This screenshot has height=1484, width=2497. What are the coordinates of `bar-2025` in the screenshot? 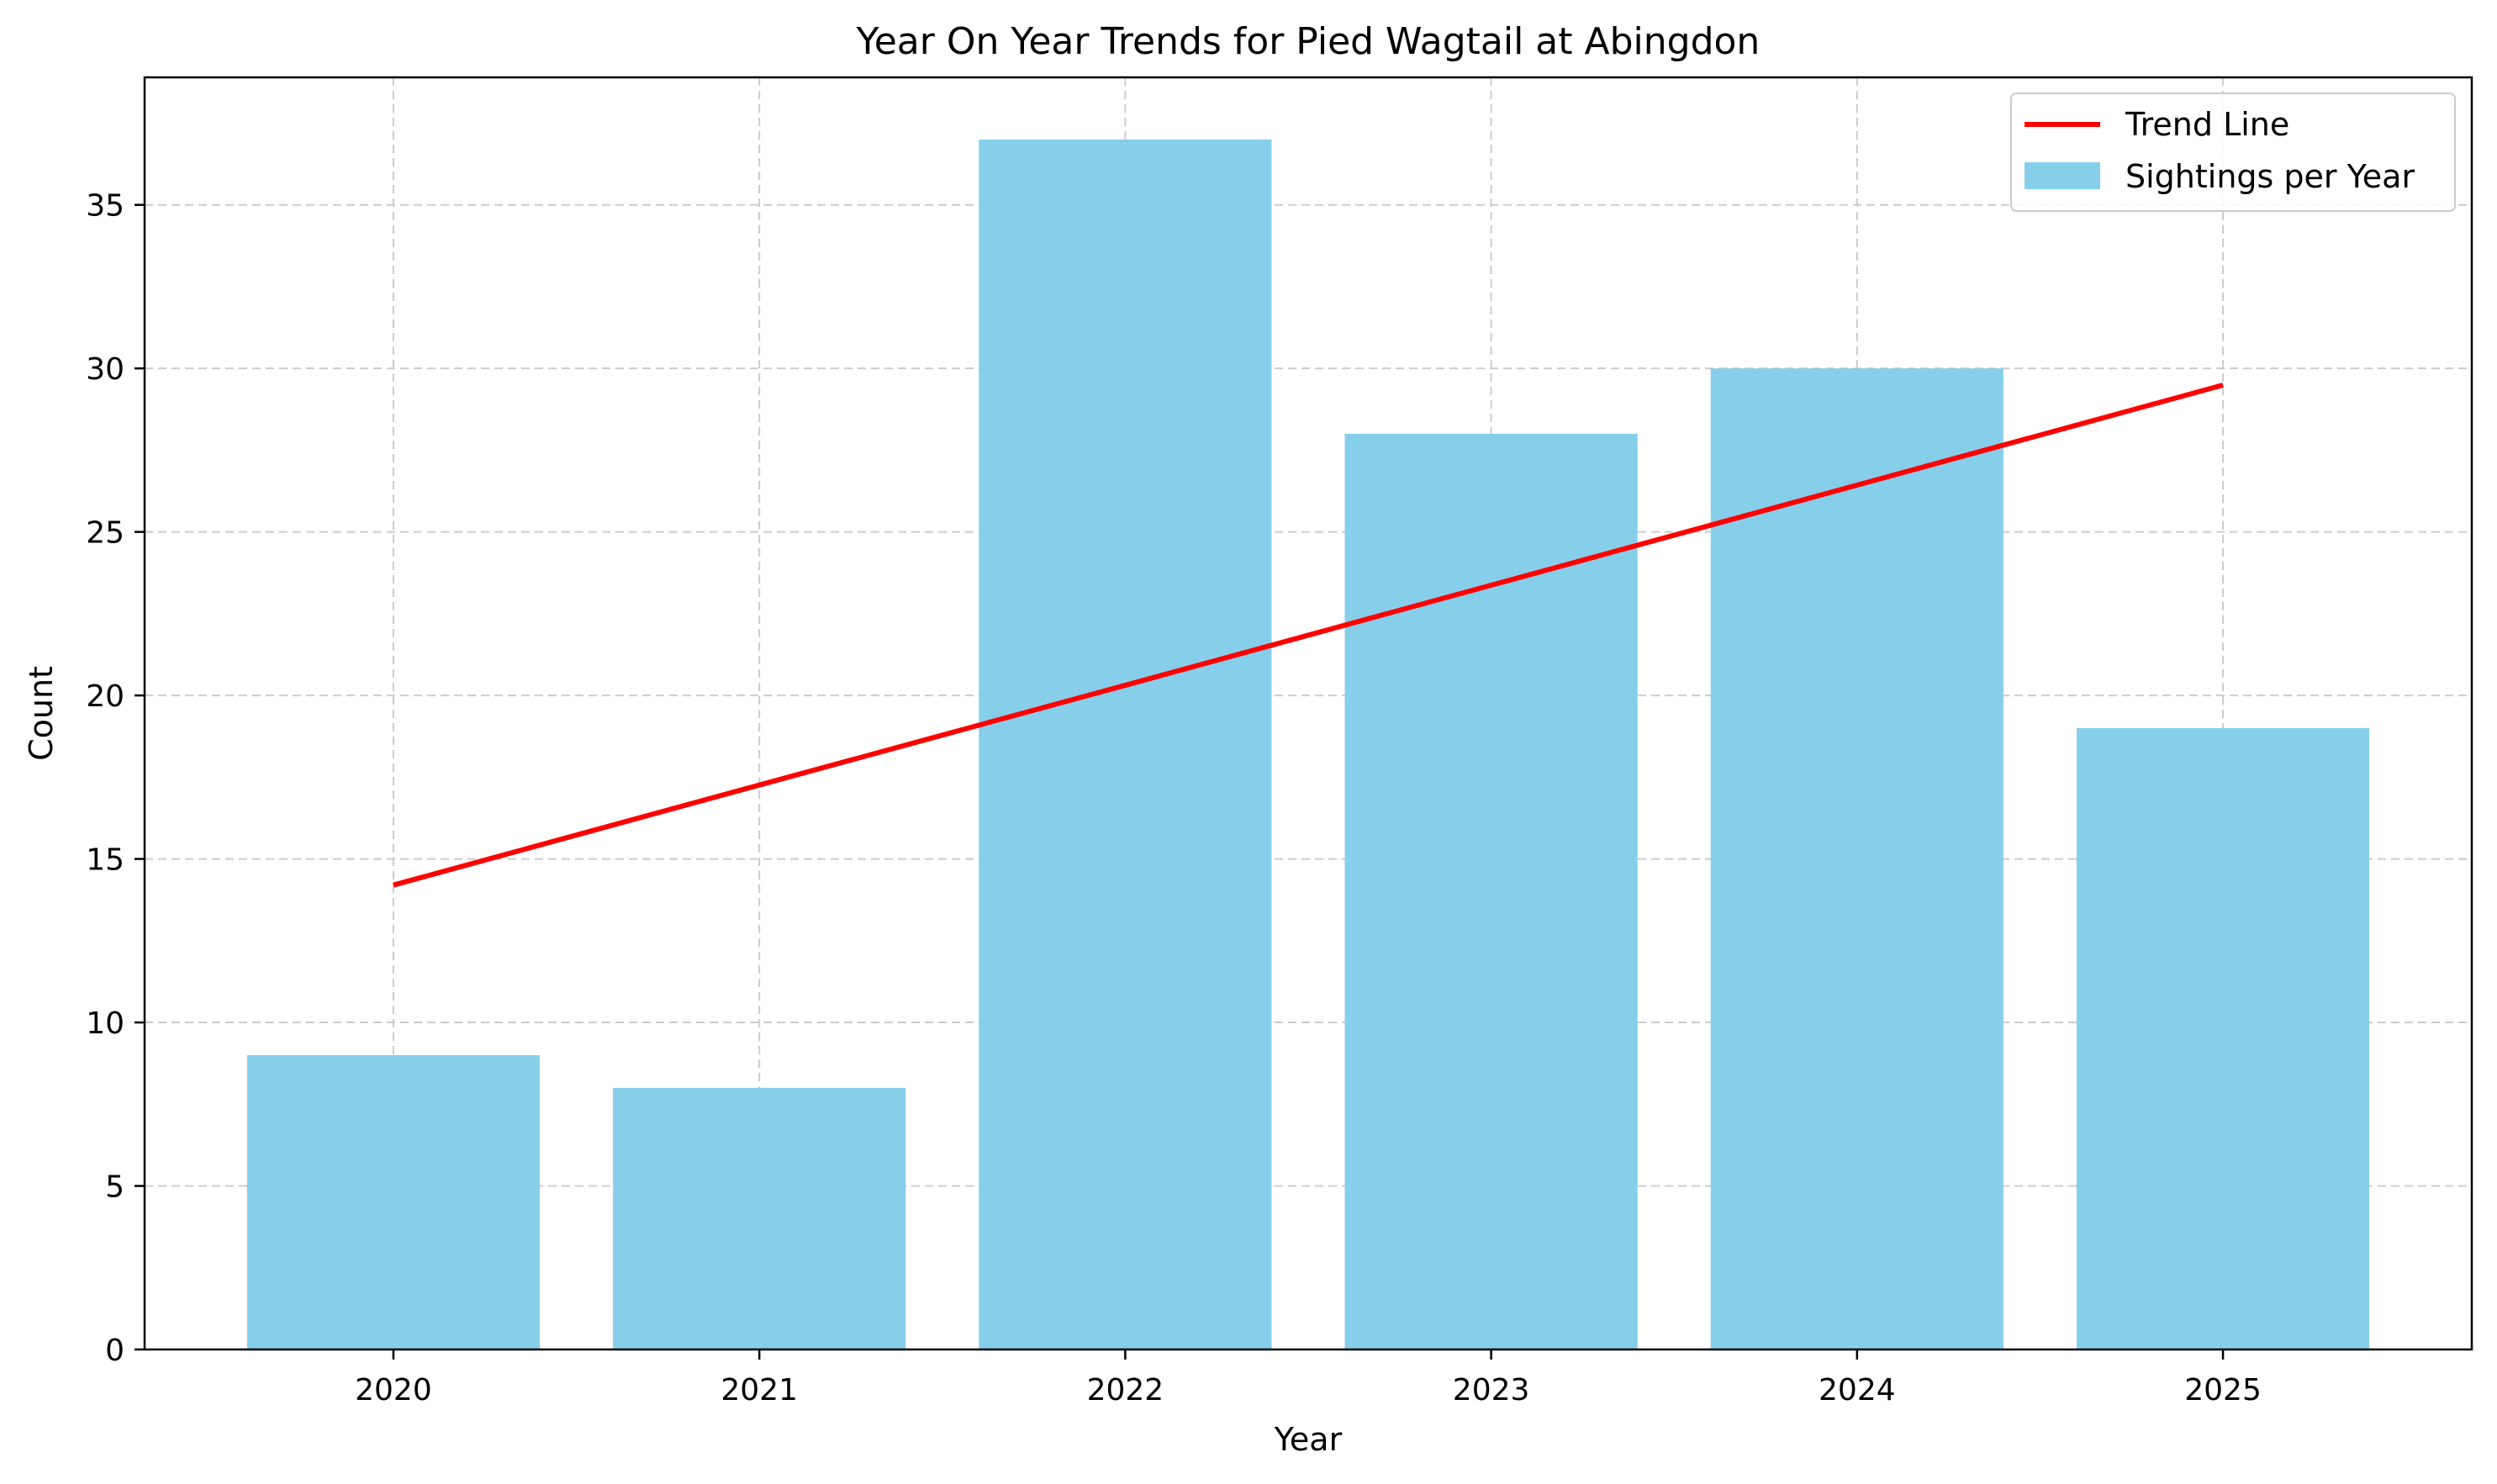 It's located at (2223, 1038).